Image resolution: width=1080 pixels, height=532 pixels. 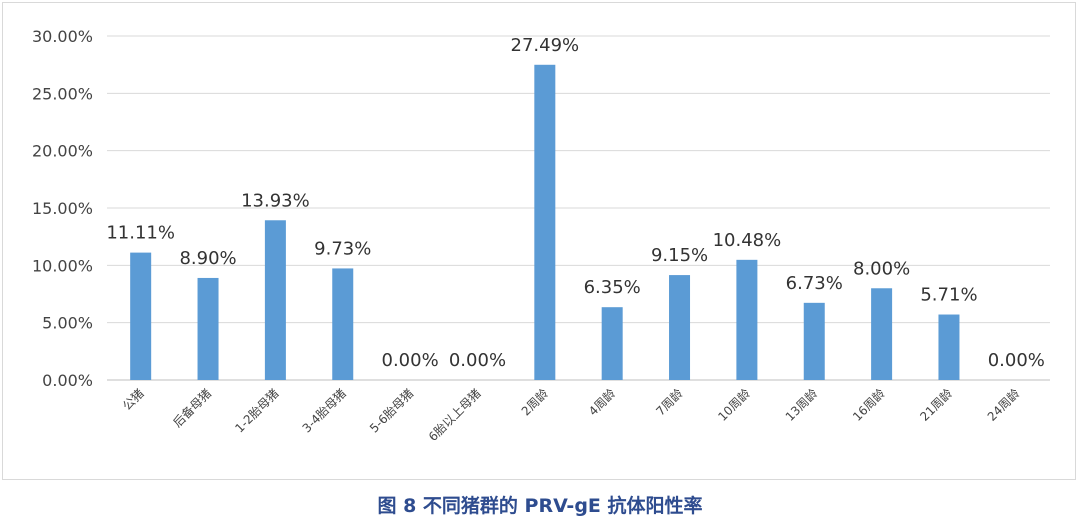 What do you see at coordinates (207, 258) in the screenshot?
I see `data-label: 8.90%` at bounding box center [207, 258].